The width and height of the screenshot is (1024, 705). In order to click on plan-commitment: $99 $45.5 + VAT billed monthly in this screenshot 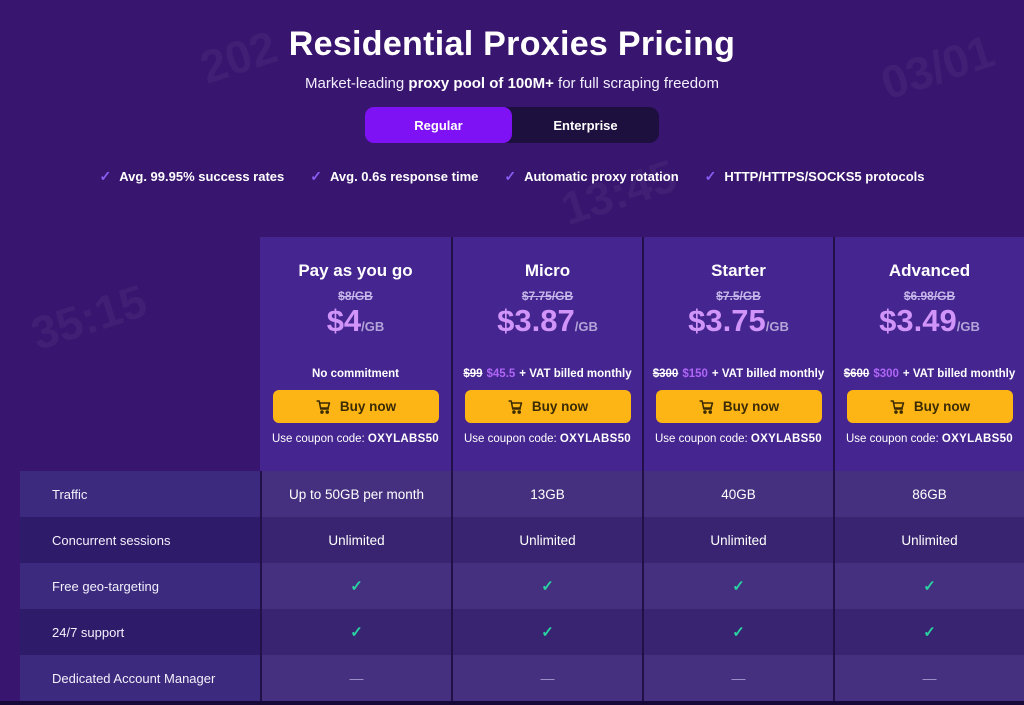, I will do `click(547, 373)`.